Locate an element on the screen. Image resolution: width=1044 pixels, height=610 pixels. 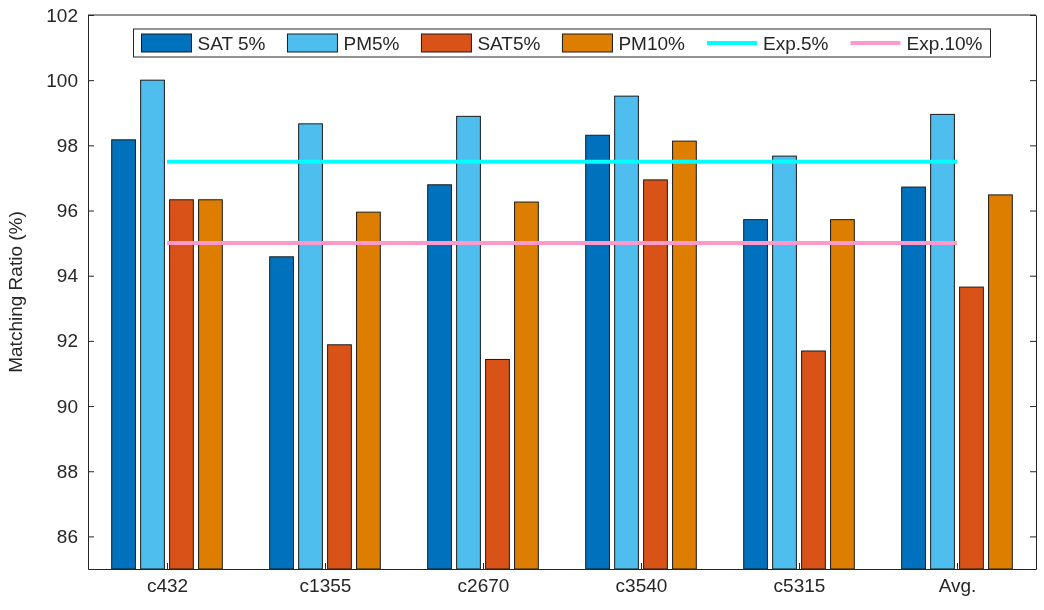
legend-label: SAT 5% is located at coordinates (231, 43).